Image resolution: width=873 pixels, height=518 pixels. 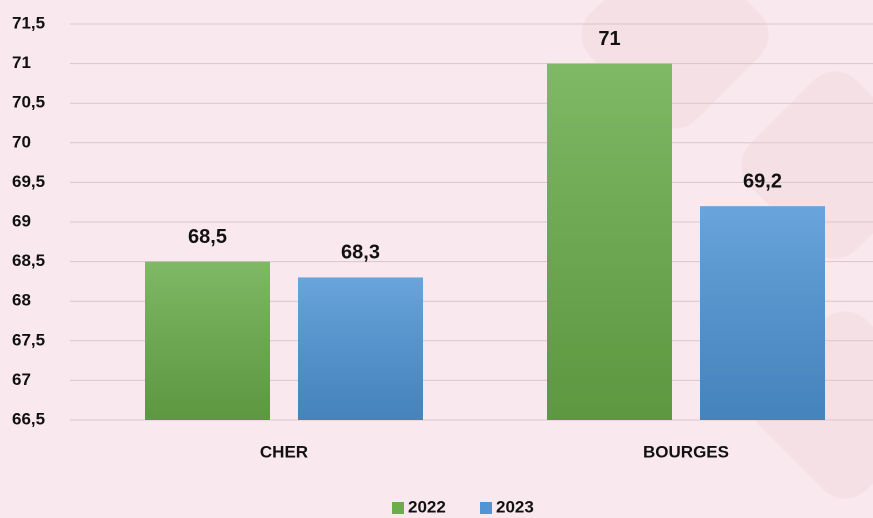 I want to click on y-tick-label: 69,5, so click(x=28, y=181).